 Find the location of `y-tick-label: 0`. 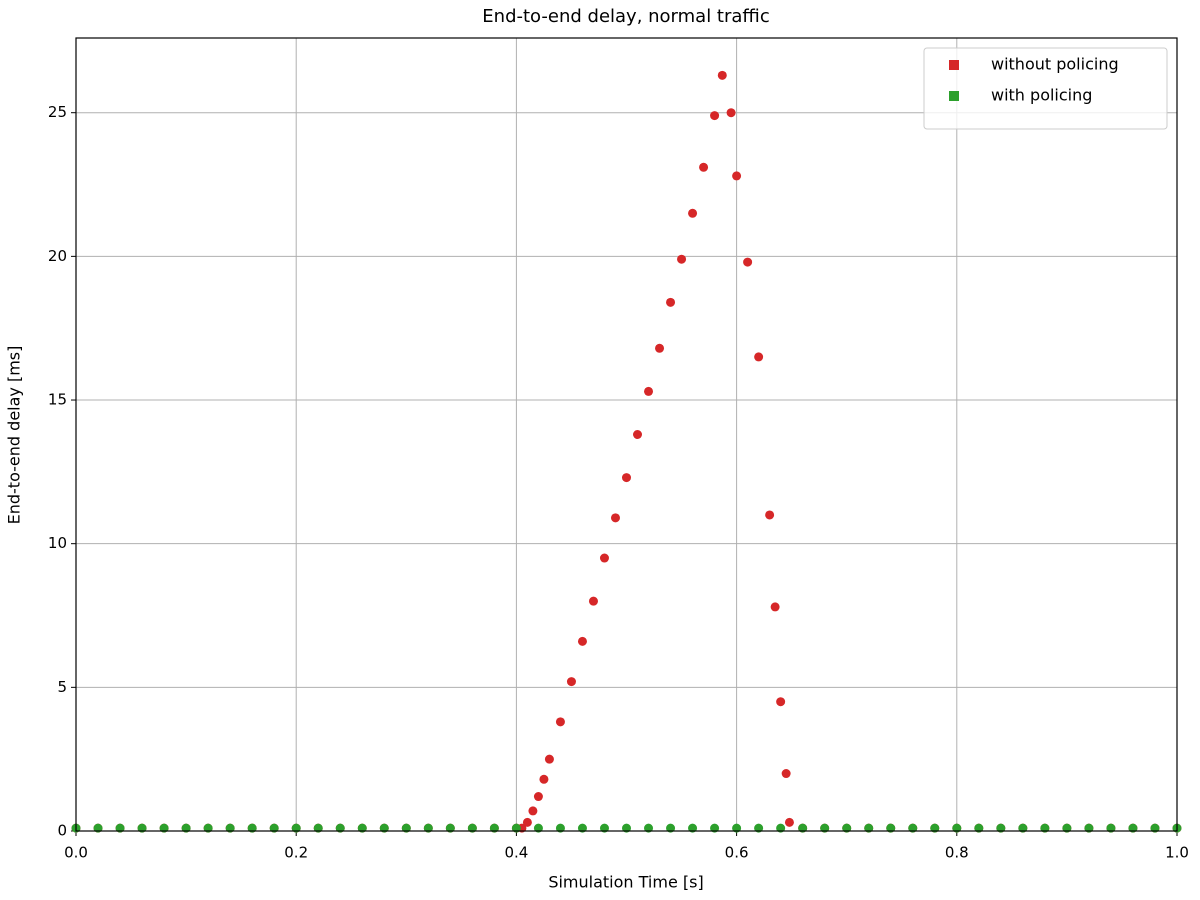

y-tick-label: 0 is located at coordinates (62, 831).